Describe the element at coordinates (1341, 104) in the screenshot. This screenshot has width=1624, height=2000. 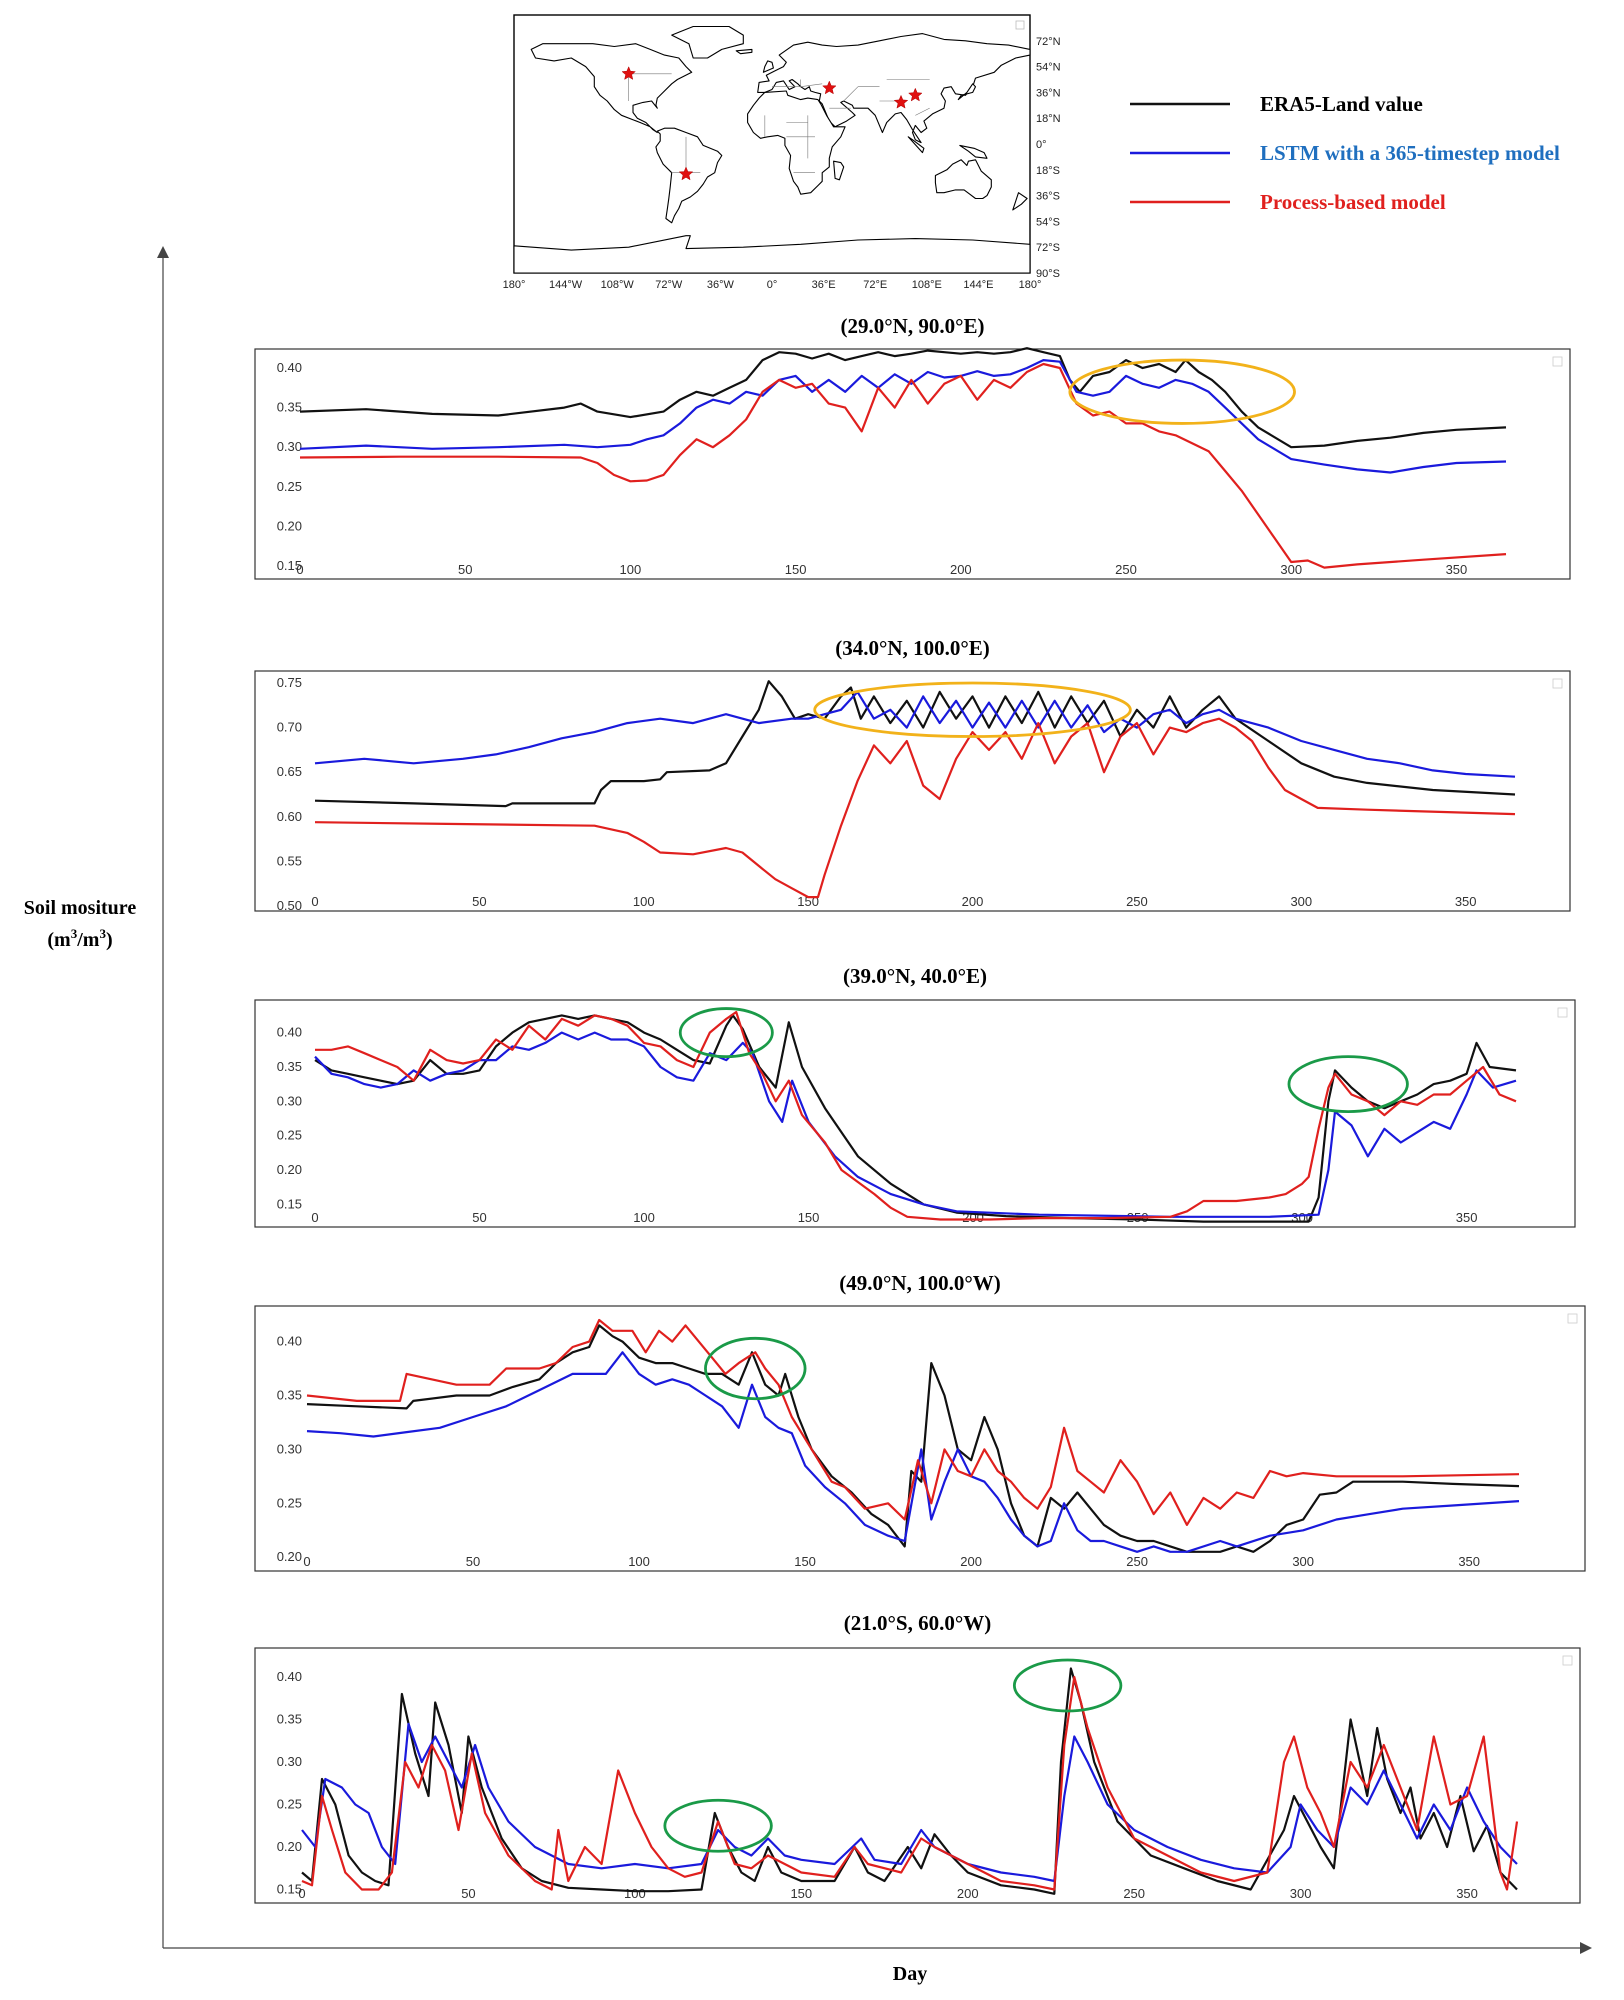
I see `legend-label-era5: ERA5-Land value` at that location.